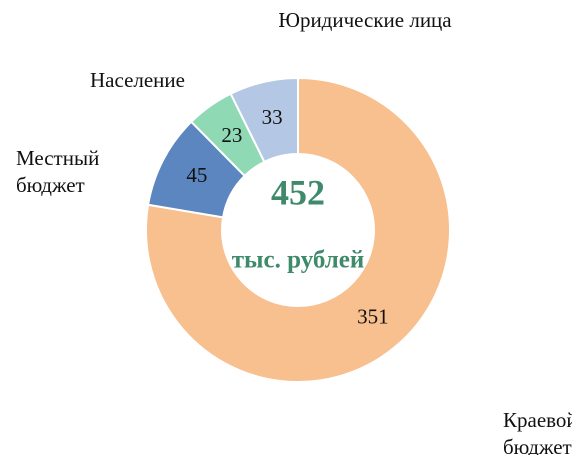  I want to click on category-label: Население, so click(137, 80).